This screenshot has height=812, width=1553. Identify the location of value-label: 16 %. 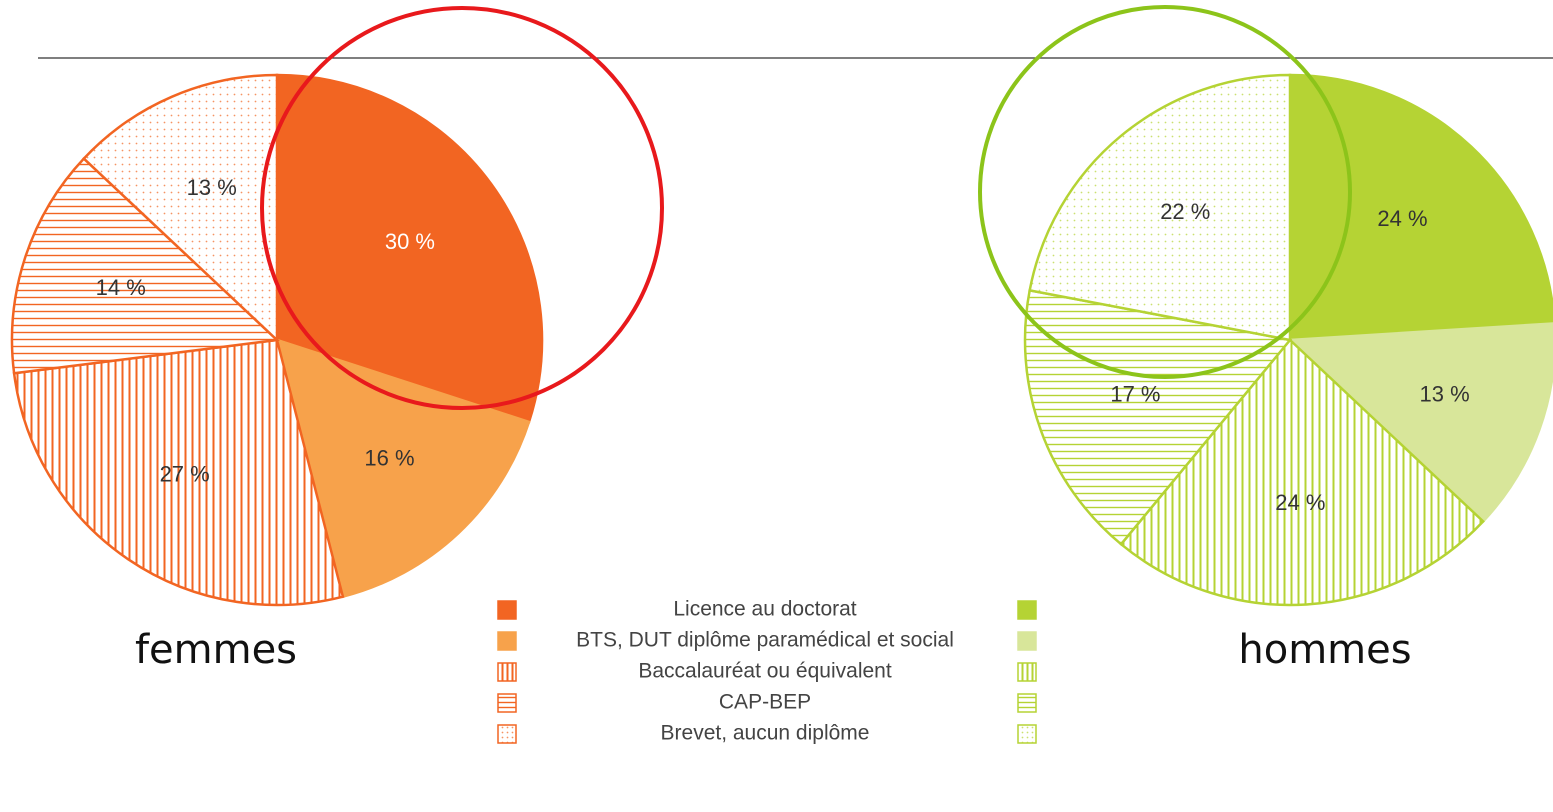
(389, 458).